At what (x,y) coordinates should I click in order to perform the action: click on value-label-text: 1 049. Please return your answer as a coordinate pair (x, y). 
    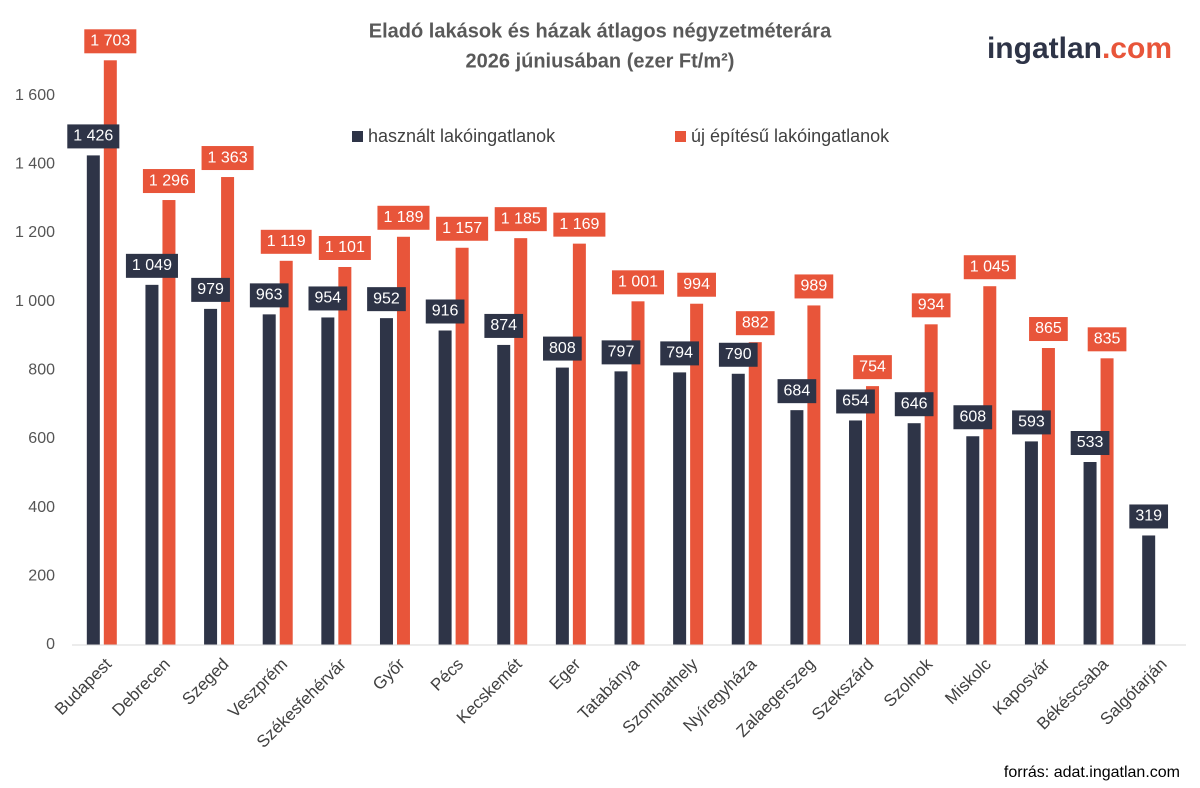
    Looking at the image, I should click on (152, 265).